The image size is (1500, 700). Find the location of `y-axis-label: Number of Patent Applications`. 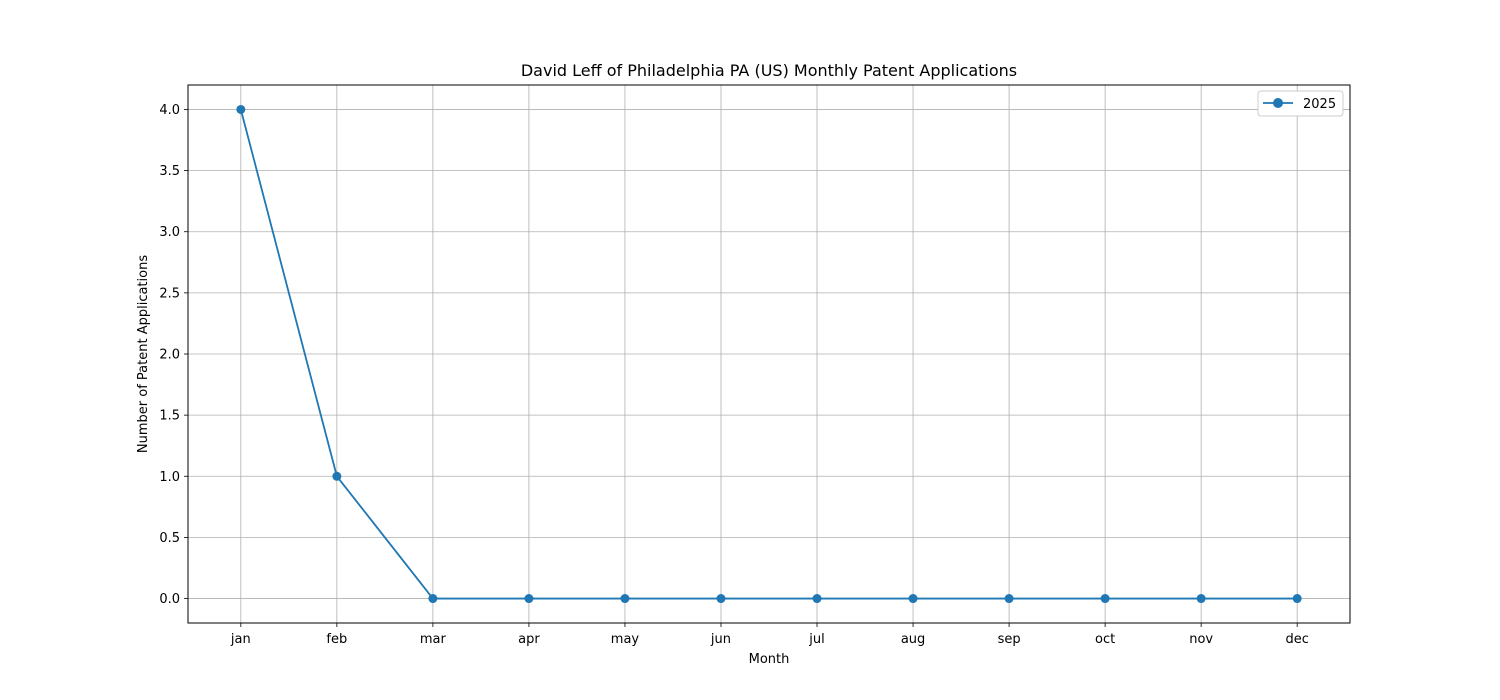

y-axis-label: Number of Patent Applications is located at coordinates (143, 354).